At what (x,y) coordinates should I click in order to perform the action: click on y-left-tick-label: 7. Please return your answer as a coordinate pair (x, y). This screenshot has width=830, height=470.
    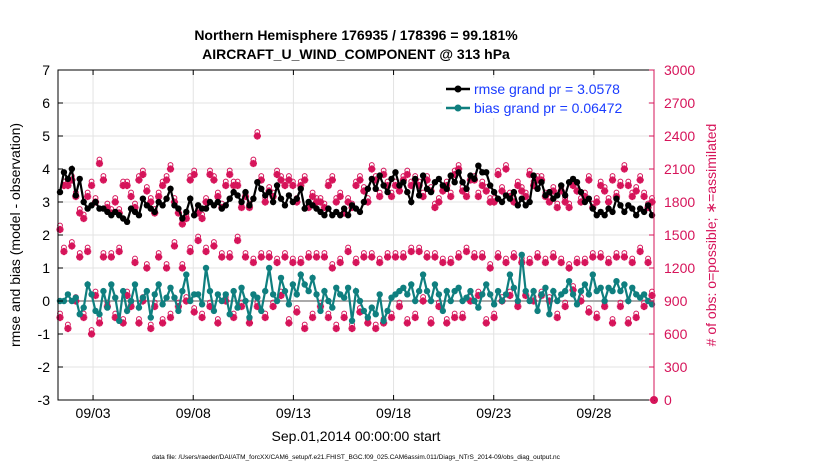
    Looking at the image, I should click on (46, 70).